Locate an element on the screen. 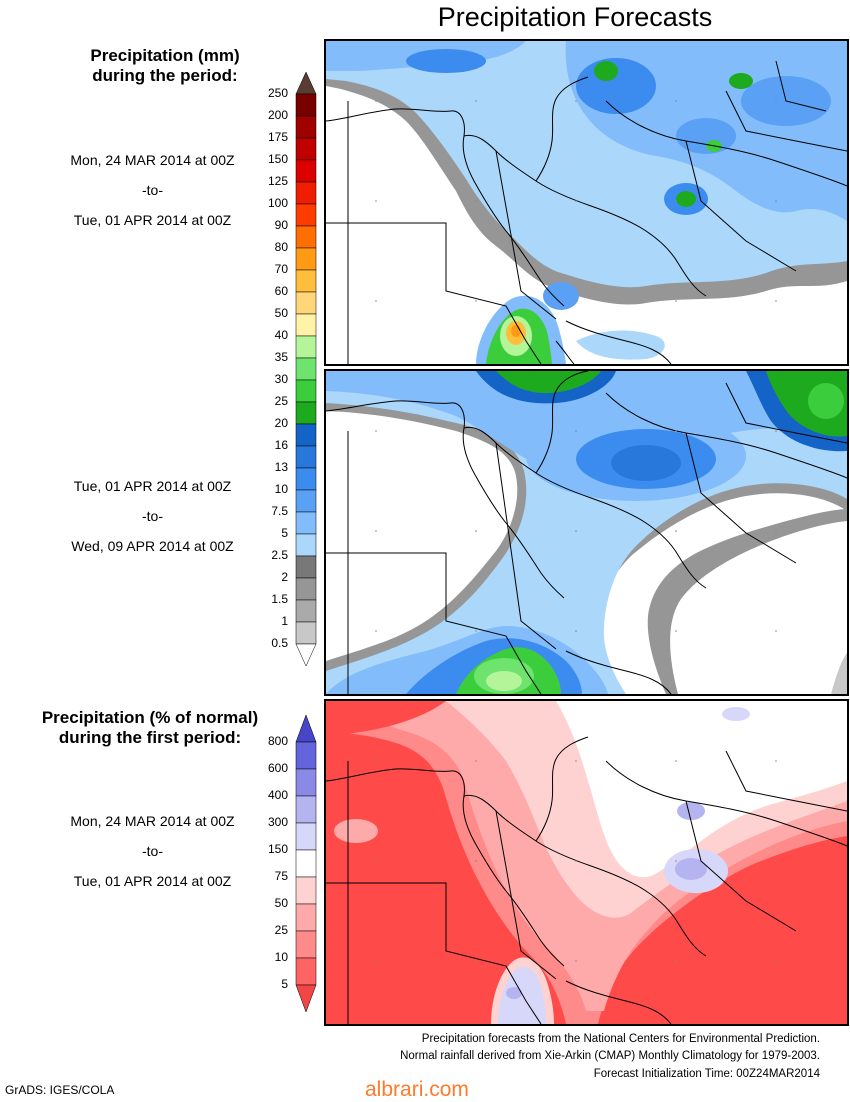  pct-colorbar is located at coordinates (306, 864).